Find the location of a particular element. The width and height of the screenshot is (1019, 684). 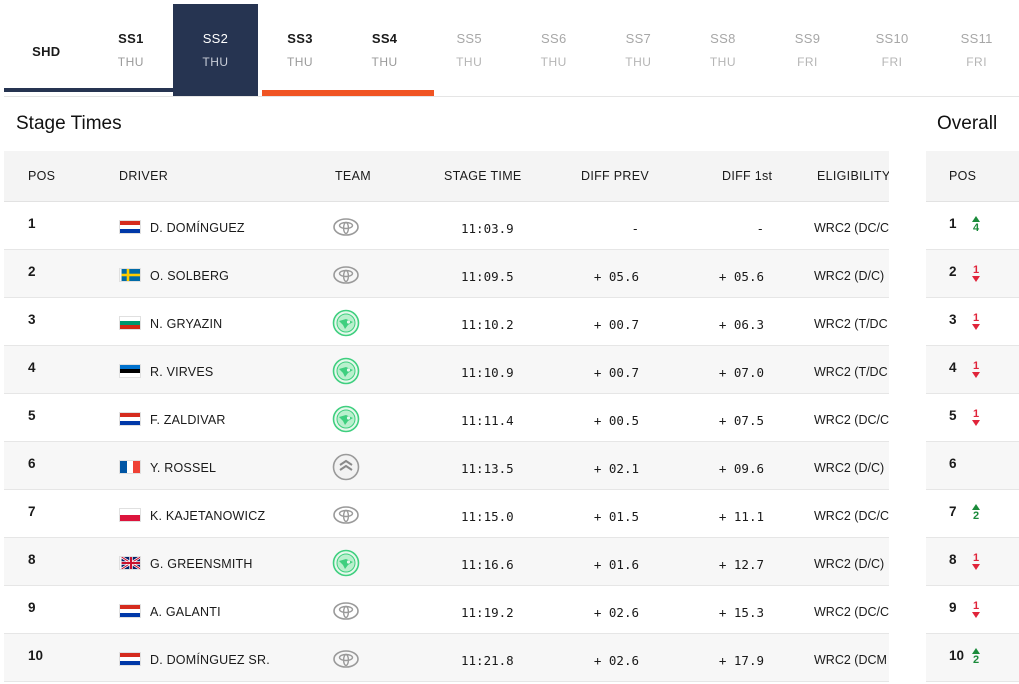

table-row: 3 N. GRYAZIN 11:10.2 + 00.7 + 06.3 WRC2 (T/DC is located at coordinates (446, 322).